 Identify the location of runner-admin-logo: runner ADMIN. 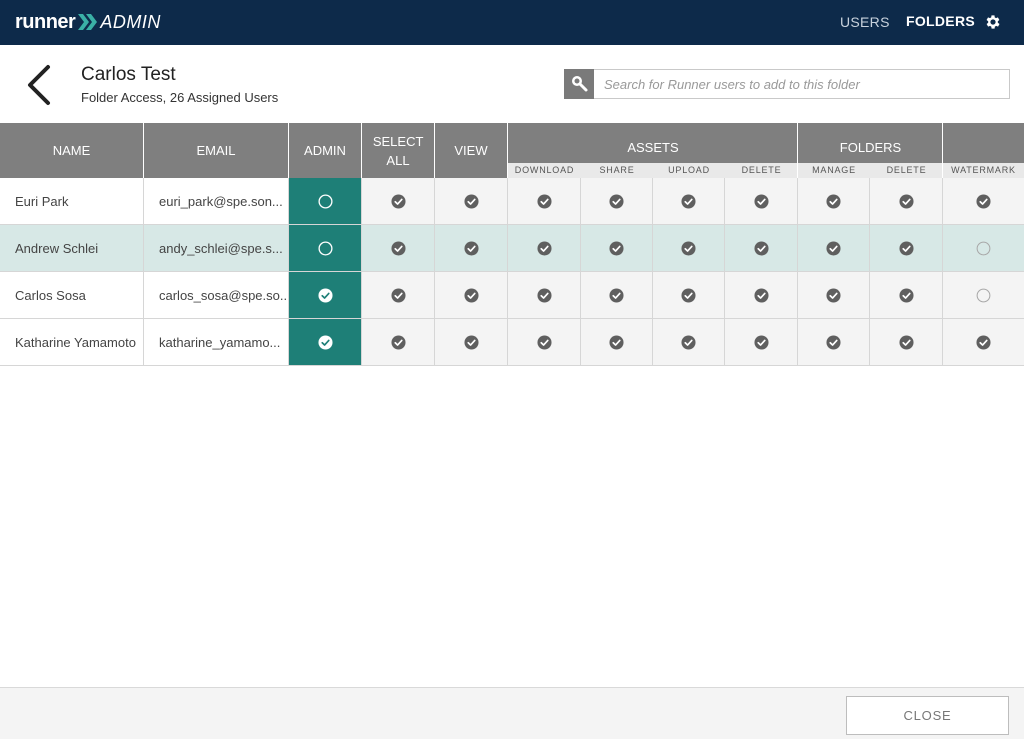
(88, 22).